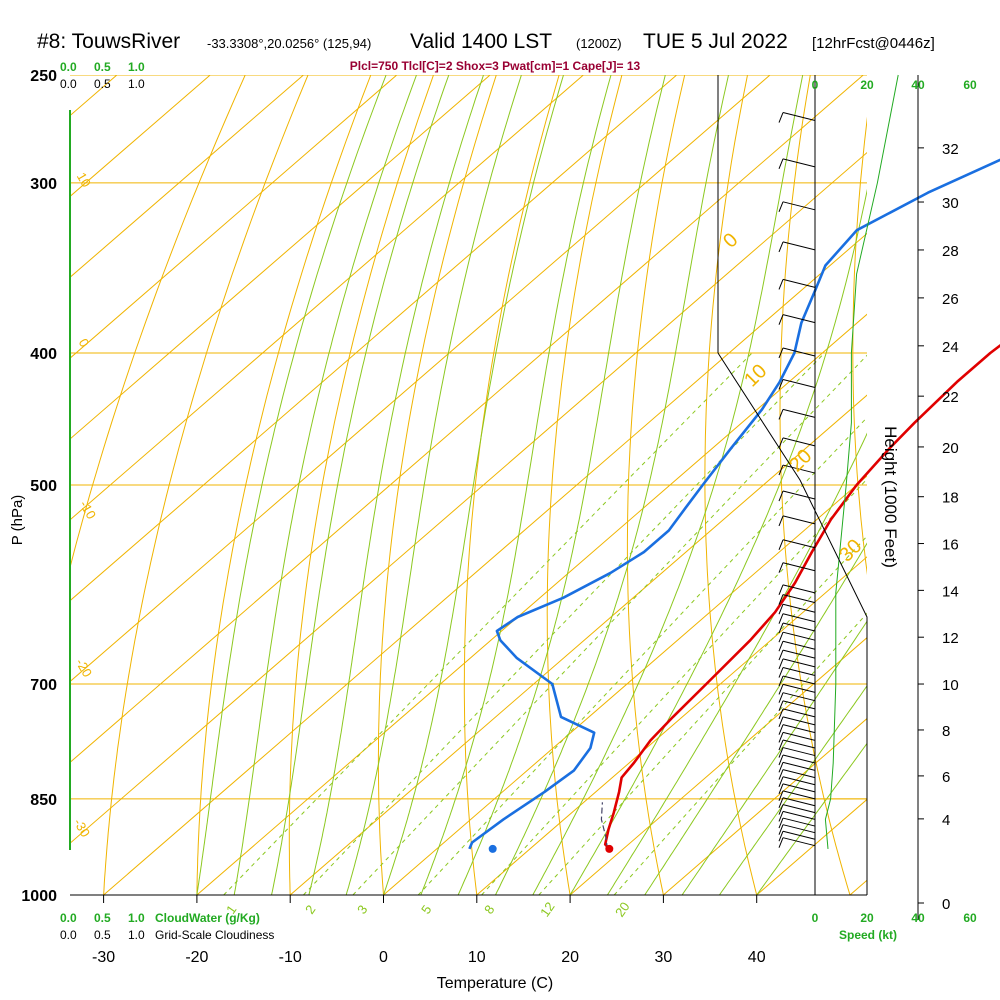  Describe the element at coordinates (815, 918) in the screenshot. I see `speed-bottom-0: 0` at that location.